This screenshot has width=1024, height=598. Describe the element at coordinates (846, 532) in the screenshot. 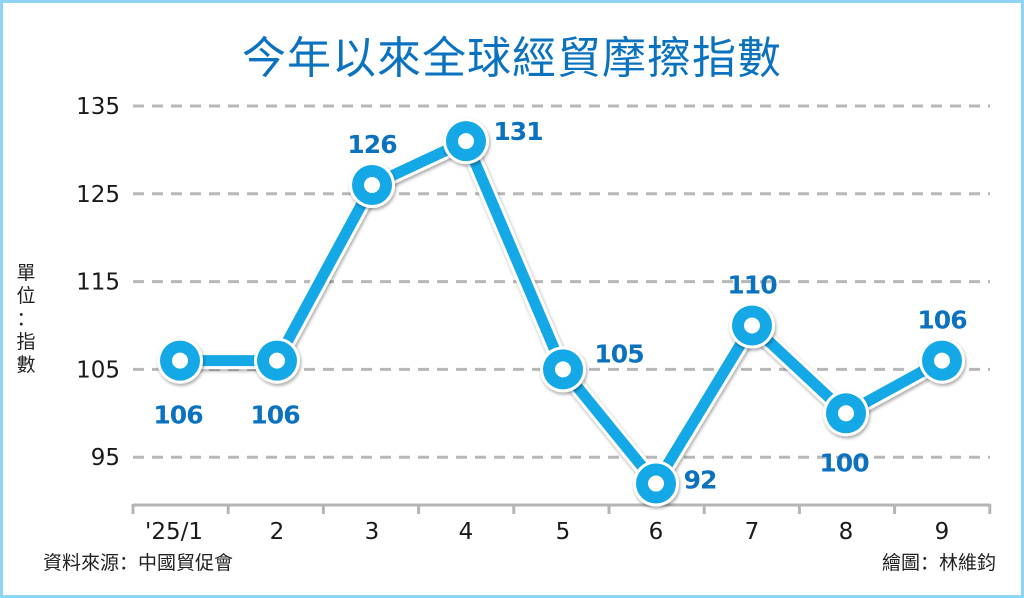

I see `x-tick-label: 8` at that location.